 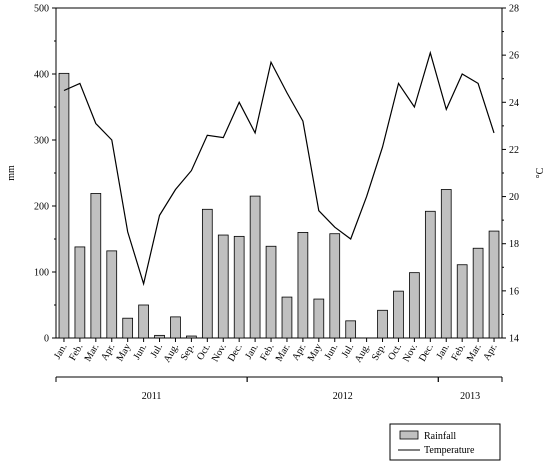 What do you see at coordinates (514, 291) in the screenshot?
I see `right-tick-label: 16` at bounding box center [514, 291].